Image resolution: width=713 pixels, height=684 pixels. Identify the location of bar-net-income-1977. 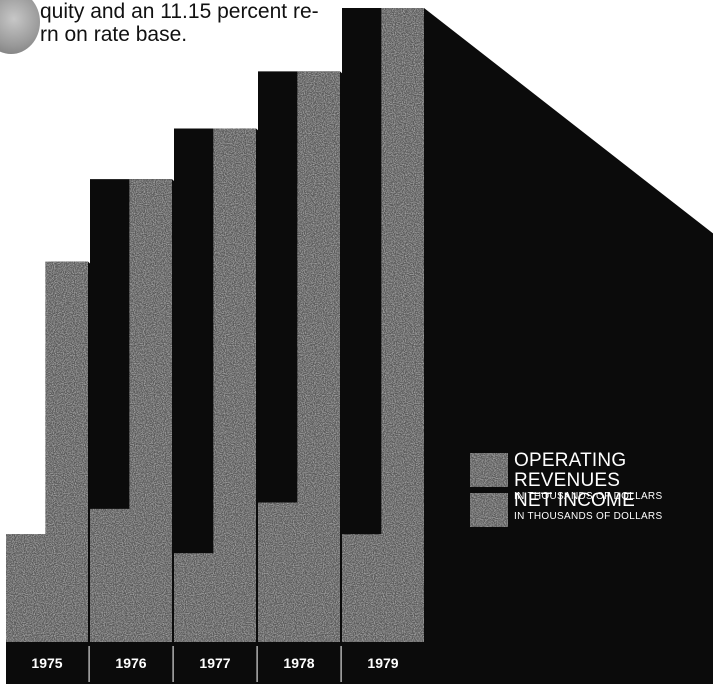
(215, 597).